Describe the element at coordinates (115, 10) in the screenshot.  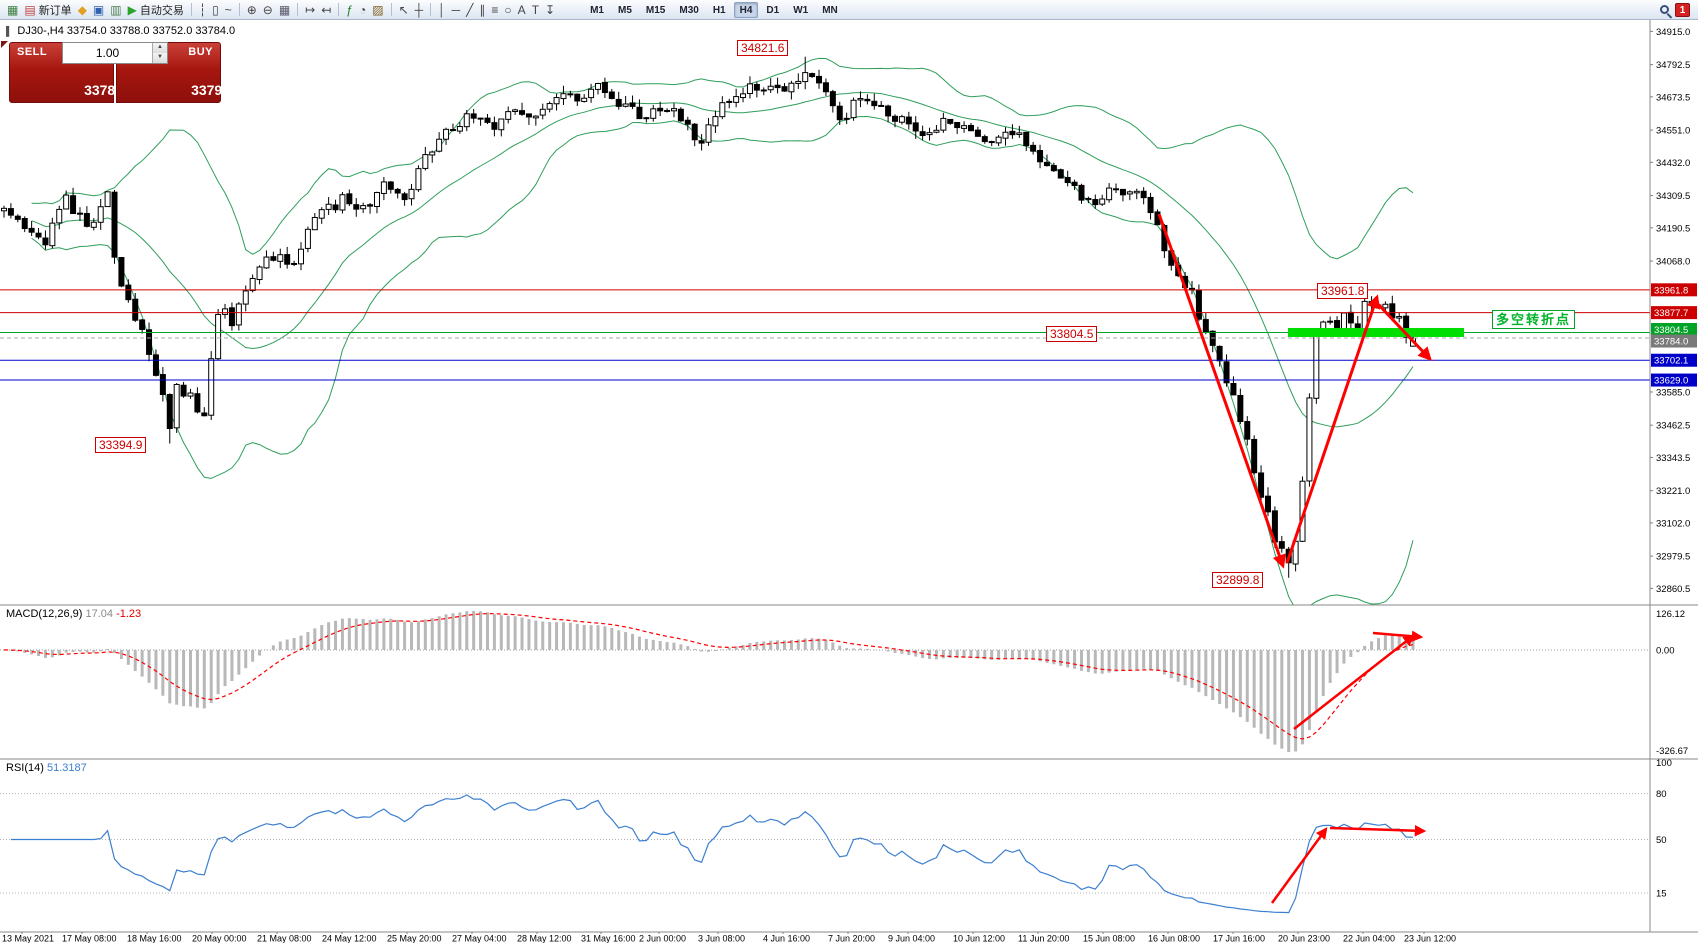
I see `data-window-icon: ▥` at that location.